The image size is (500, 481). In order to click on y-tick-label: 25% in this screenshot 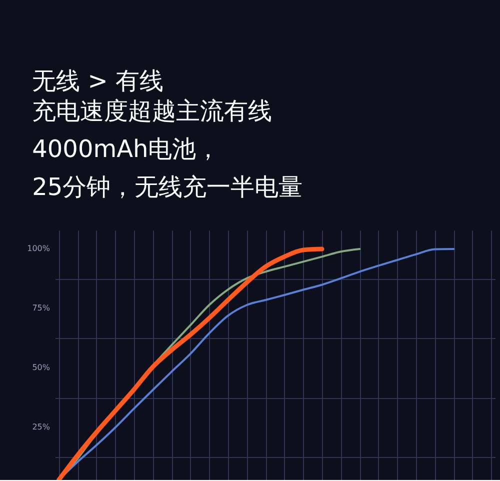, I will do `click(41, 427)`.